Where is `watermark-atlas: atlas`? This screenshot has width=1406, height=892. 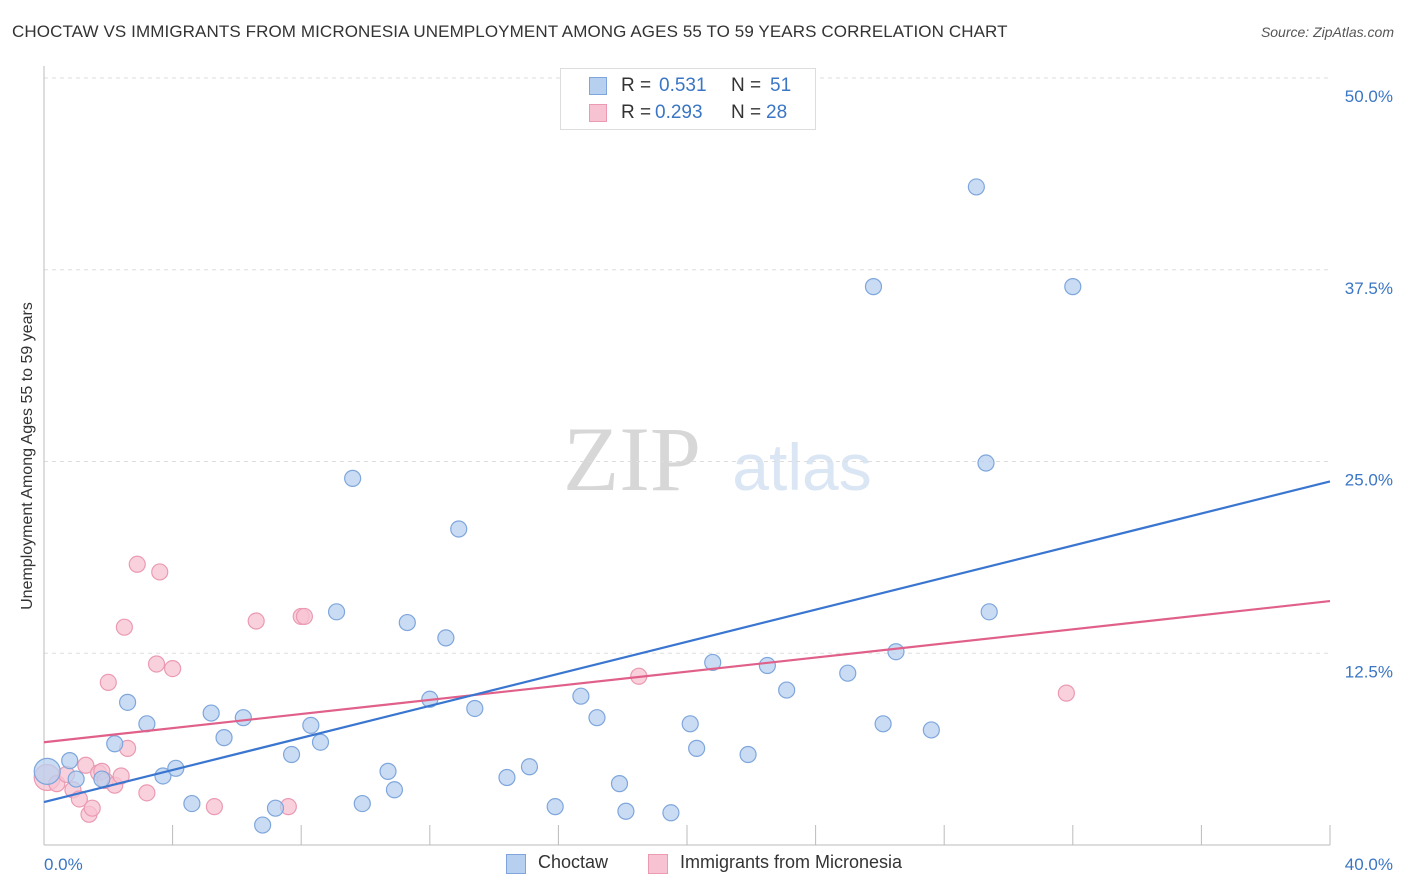 watermark-atlas: atlas is located at coordinates (801, 467).